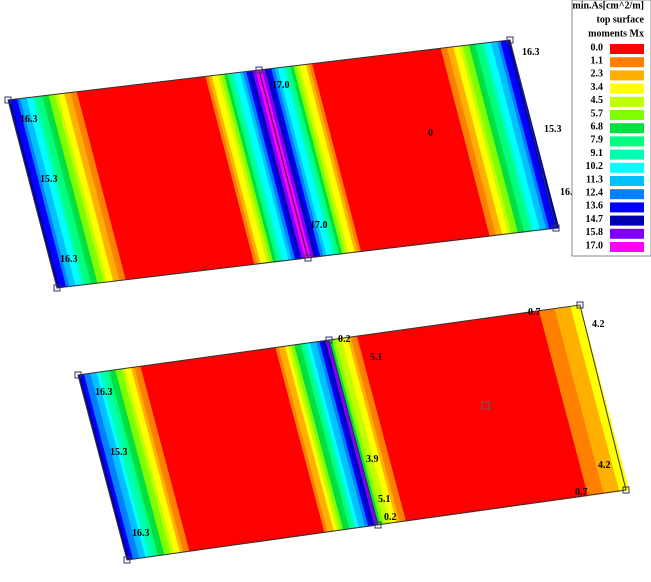  Describe the element at coordinates (597, 100) in the screenshot. I see `legend-label: 4.5` at that location.